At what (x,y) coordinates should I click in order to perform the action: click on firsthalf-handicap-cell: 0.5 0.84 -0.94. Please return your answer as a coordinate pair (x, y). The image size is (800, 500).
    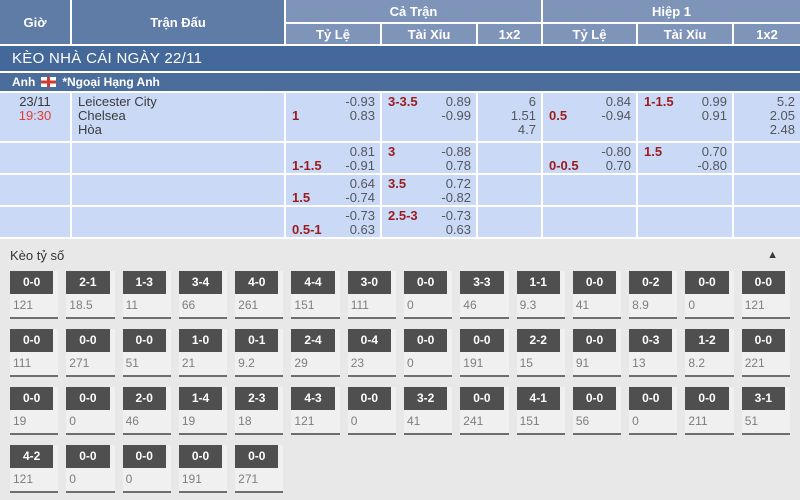
    Looking at the image, I should click on (589, 117).